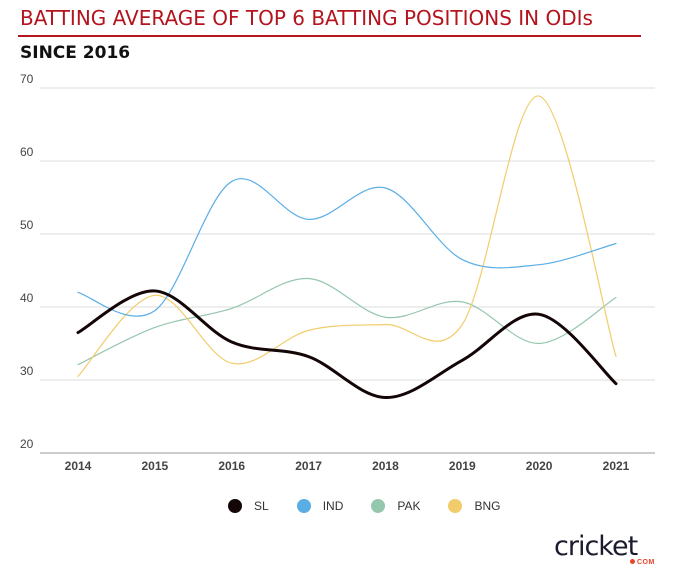  Describe the element at coordinates (539, 466) in the screenshot. I see `x-tick-label: 2020` at that location.